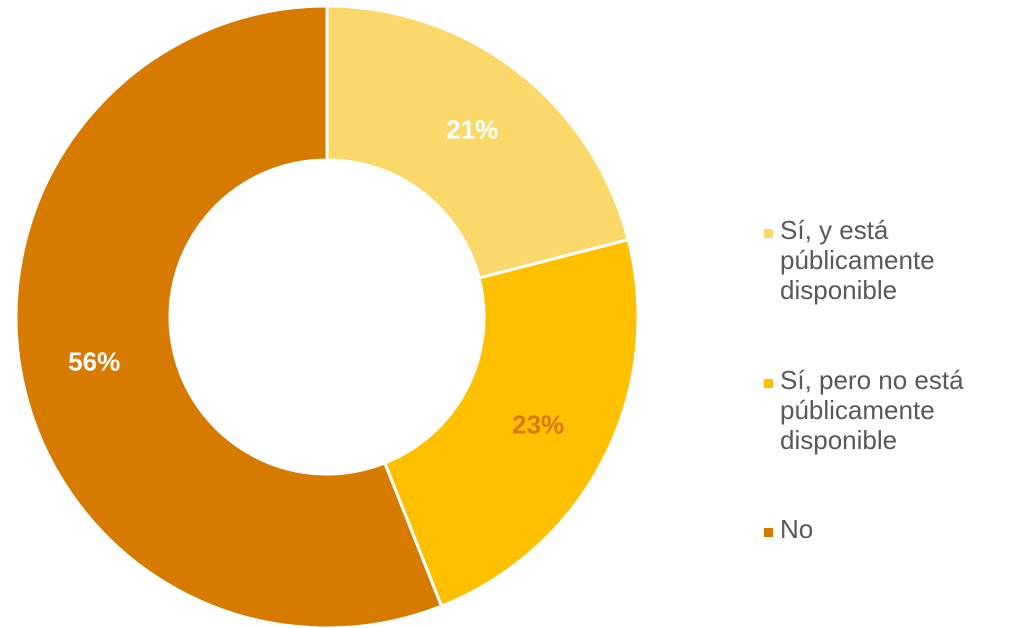 The width and height of the screenshot is (1029, 628). Describe the element at coordinates (94, 361) in the screenshot. I see `data-label-2: 56%` at that location.